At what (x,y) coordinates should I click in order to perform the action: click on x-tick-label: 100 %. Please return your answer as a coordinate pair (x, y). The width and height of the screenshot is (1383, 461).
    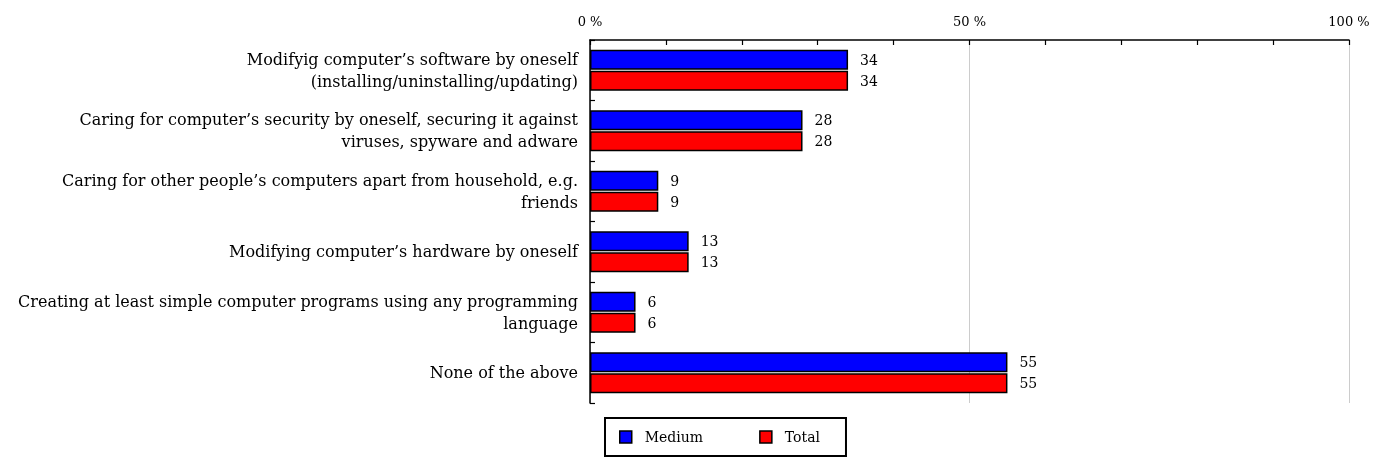
    Looking at the image, I should click on (1349, 21).